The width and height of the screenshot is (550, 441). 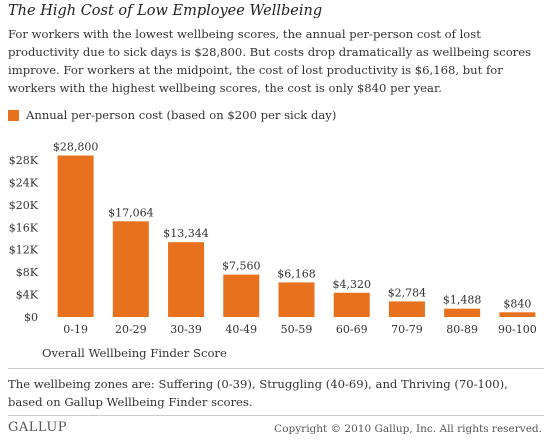 I want to click on data-label: $1,488, so click(x=462, y=300).